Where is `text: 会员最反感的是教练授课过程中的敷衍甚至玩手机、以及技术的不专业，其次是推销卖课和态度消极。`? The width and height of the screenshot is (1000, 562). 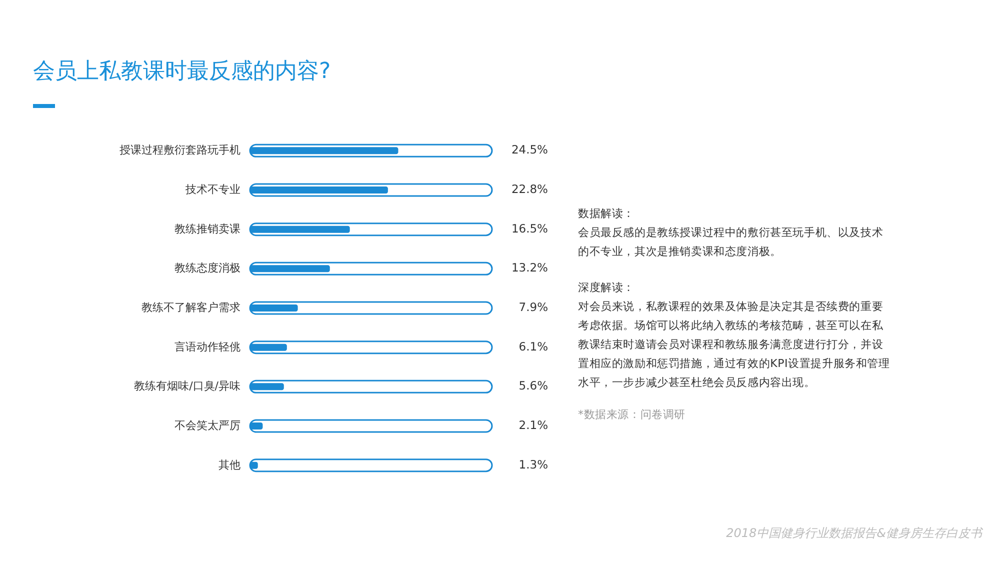
text: 会员最反感的是教练授课过程中的敷衍甚至玩手机、以及技术的不专业，其次是推销卖课和态度消极。 is located at coordinates (731, 242).